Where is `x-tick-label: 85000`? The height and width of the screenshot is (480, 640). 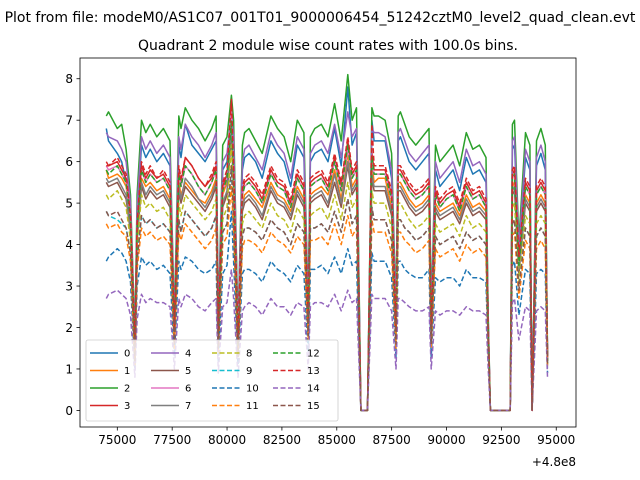
x-tick-label: 85000 is located at coordinates (337, 440).